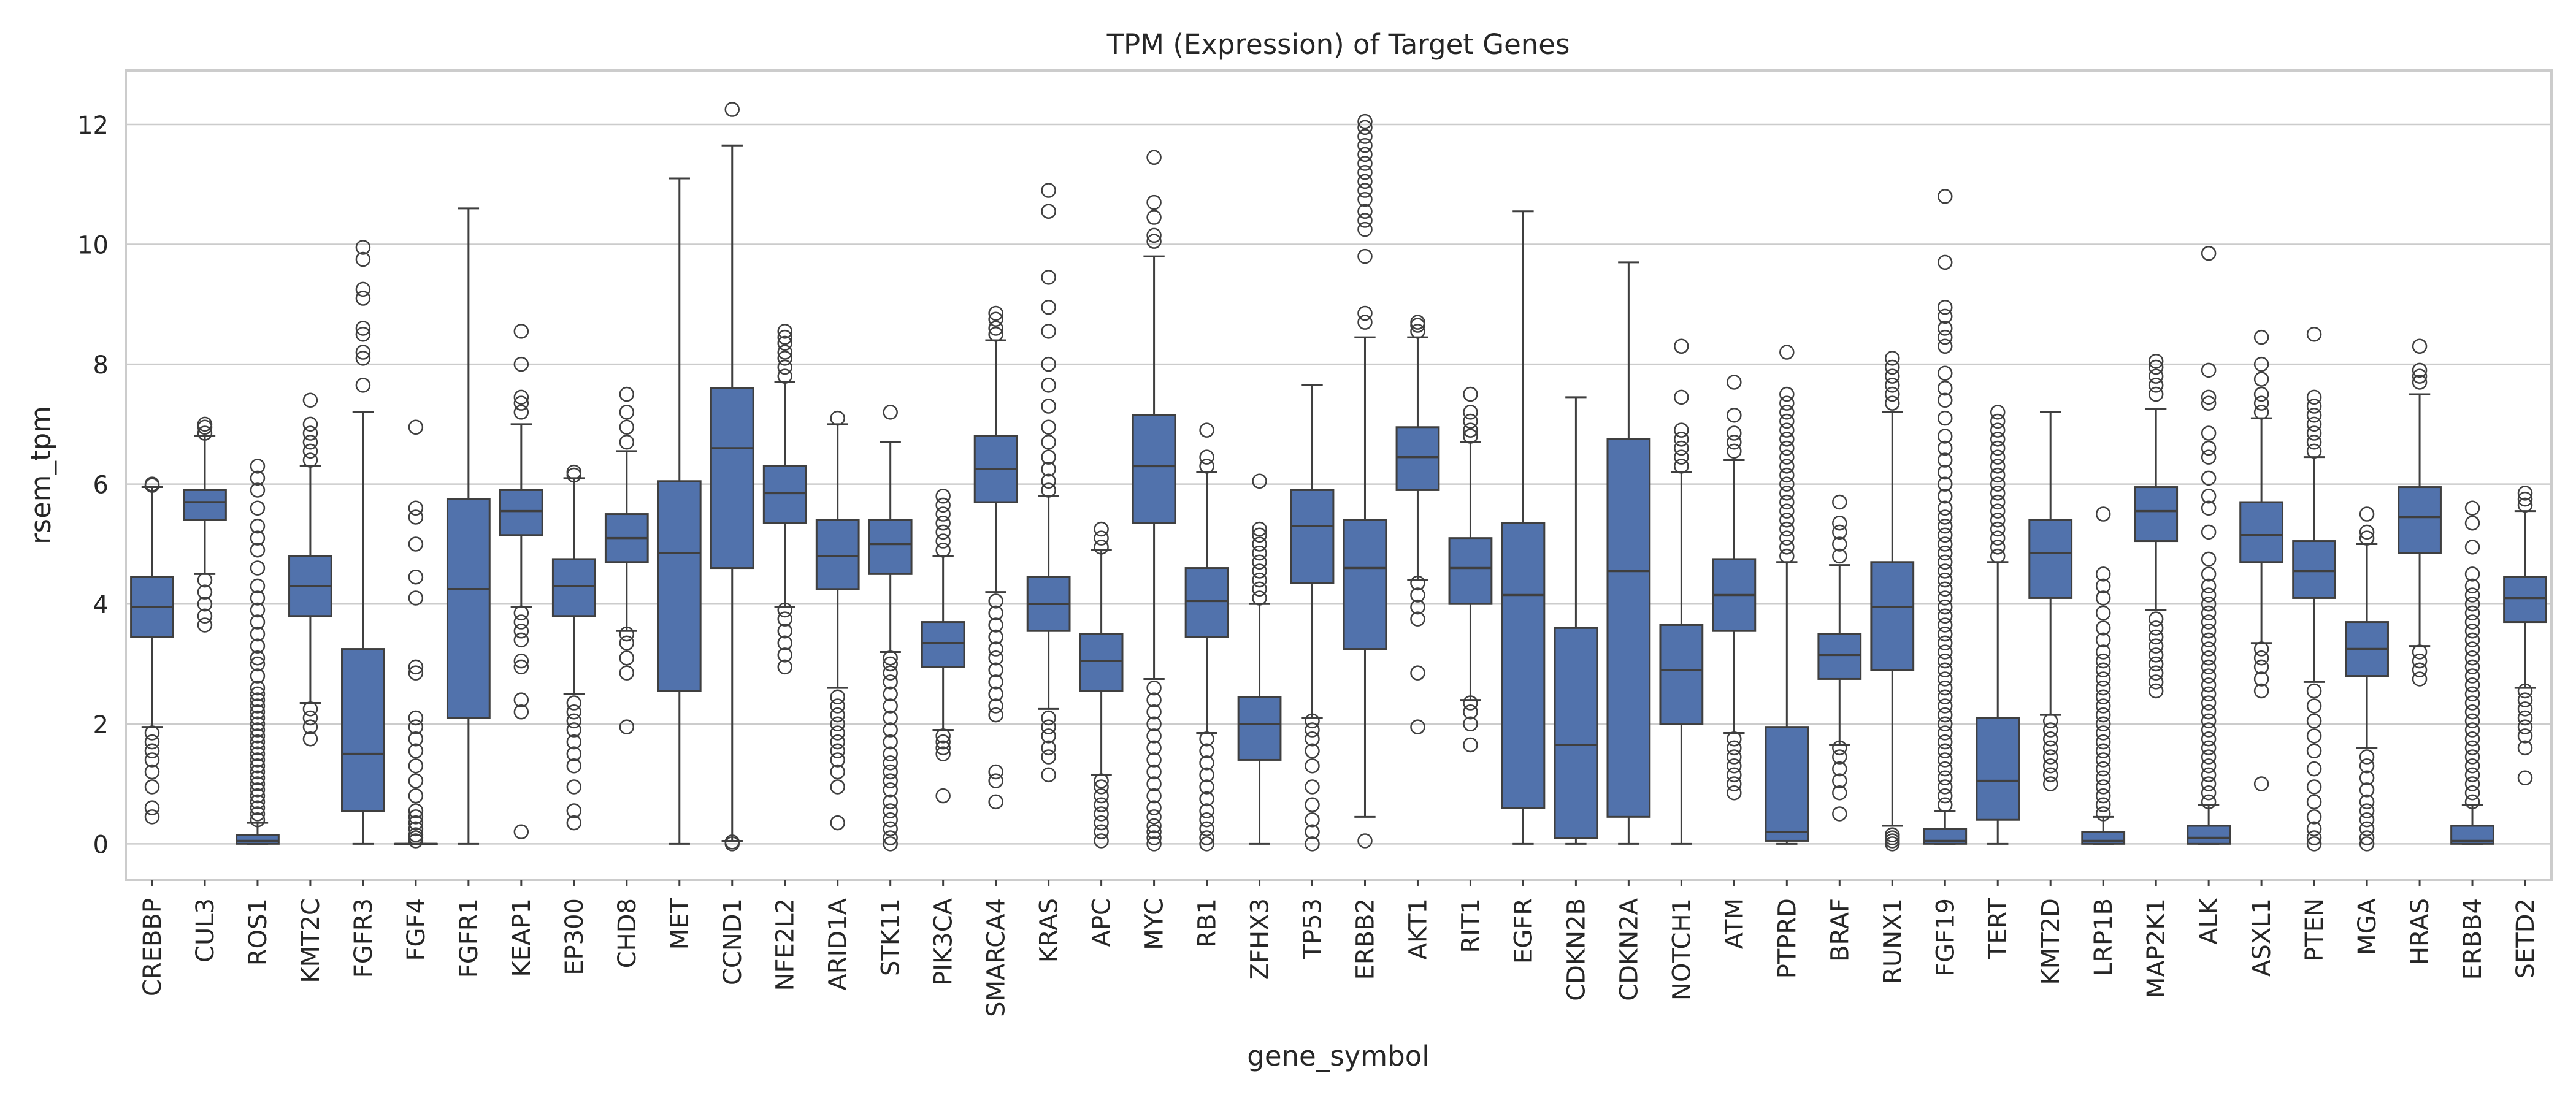 The height and width of the screenshot is (1106, 2576). Describe the element at coordinates (1048, 483) in the screenshot. I see `box-group-kras` at that location.